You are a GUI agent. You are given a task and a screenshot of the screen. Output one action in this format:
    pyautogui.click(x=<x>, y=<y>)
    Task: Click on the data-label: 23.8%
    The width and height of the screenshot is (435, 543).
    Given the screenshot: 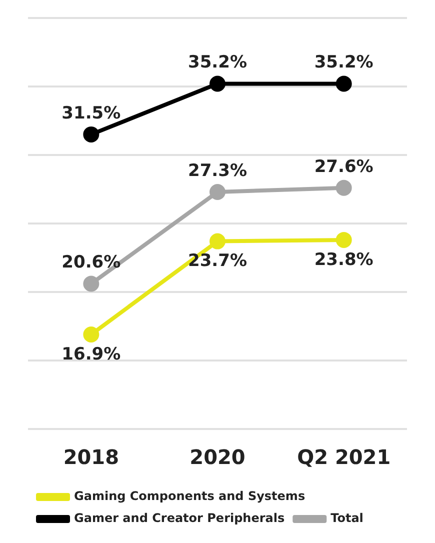 What is the action you would take?
    pyautogui.click(x=344, y=260)
    